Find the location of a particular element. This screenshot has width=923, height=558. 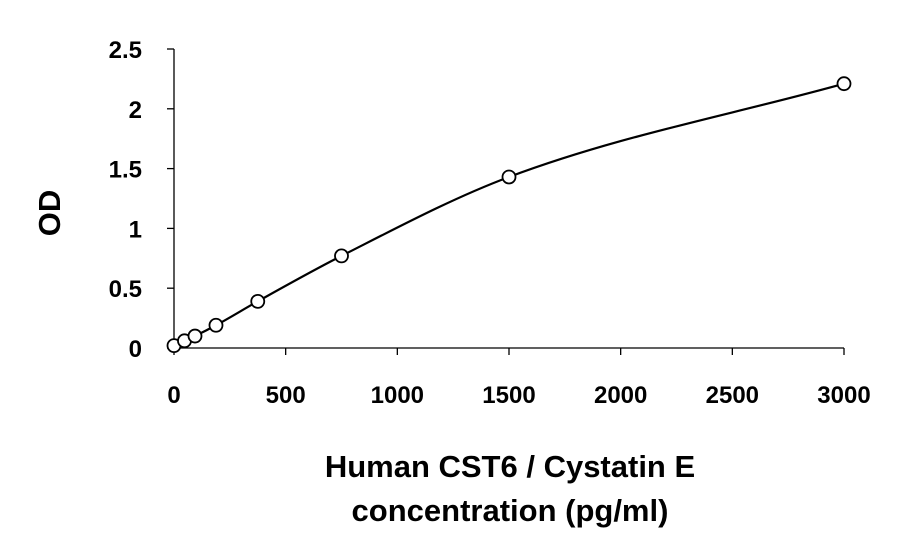

y-tick-label: 2 is located at coordinates (135, 110).